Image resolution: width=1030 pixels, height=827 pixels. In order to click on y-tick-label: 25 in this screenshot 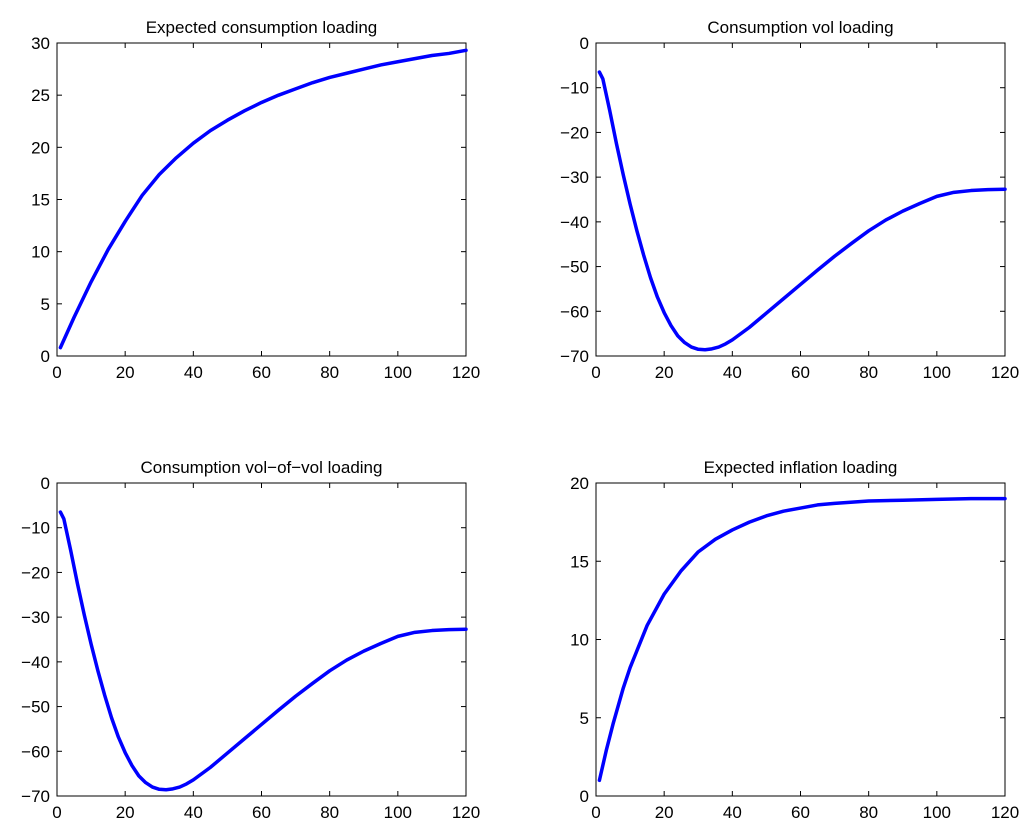, I will do `click(40, 95)`.